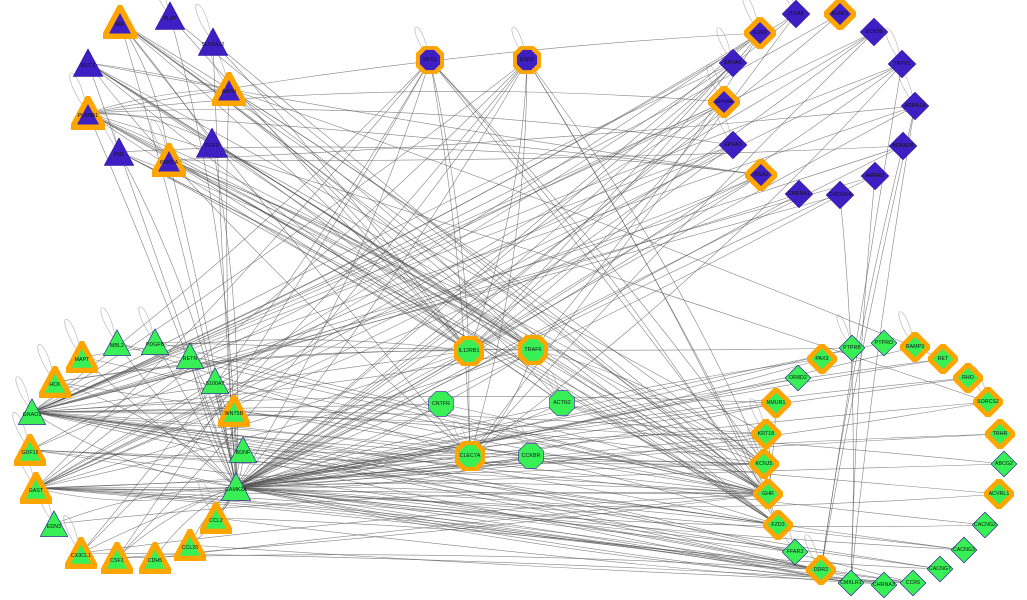  What do you see at coordinates (229, 89) in the screenshot?
I see `graph-node-artn: ARTN` at bounding box center [229, 89].